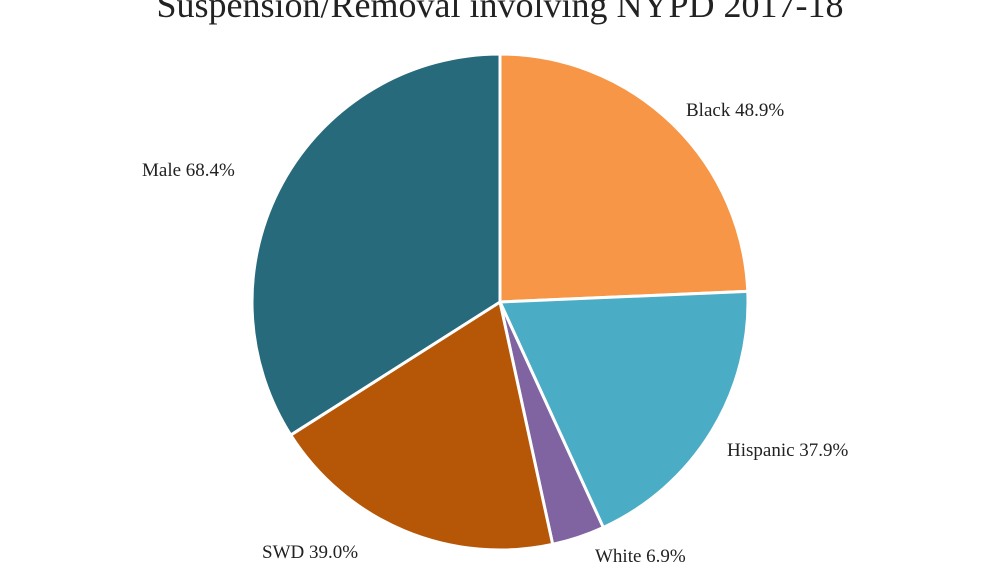 The height and width of the screenshot is (562, 1000). Describe the element at coordinates (640, 554) in the screenshot. I see `slice-label-white: White 6.9%` at that location.